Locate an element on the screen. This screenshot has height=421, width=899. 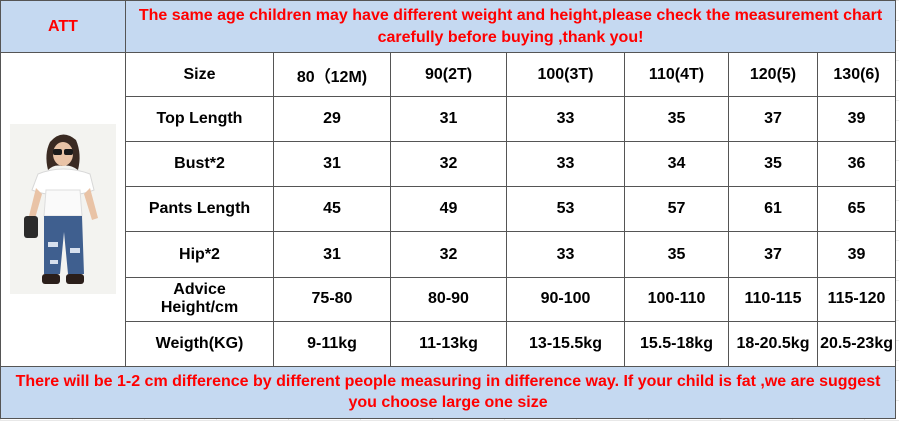
table-cell: 18-20.5kg is located at coordinates (773, 343).